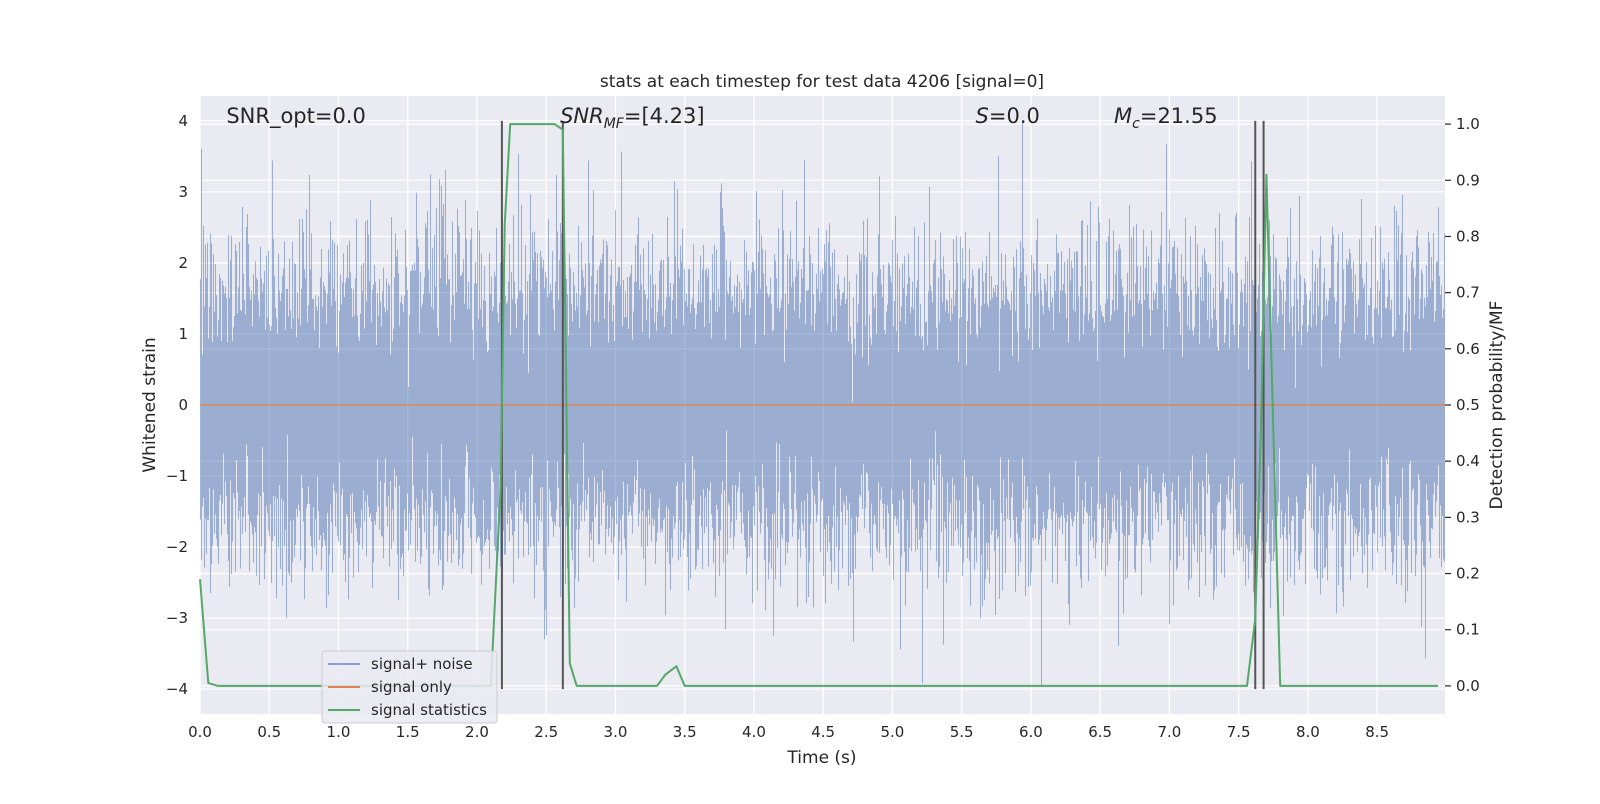 Image resolution: width=1600 pixels, height=804 pixels. What do you see at coordinates (1169, 732) in the screenshot?
I see `x-tick-label: 7.0` at bounding box center [1169, 732].